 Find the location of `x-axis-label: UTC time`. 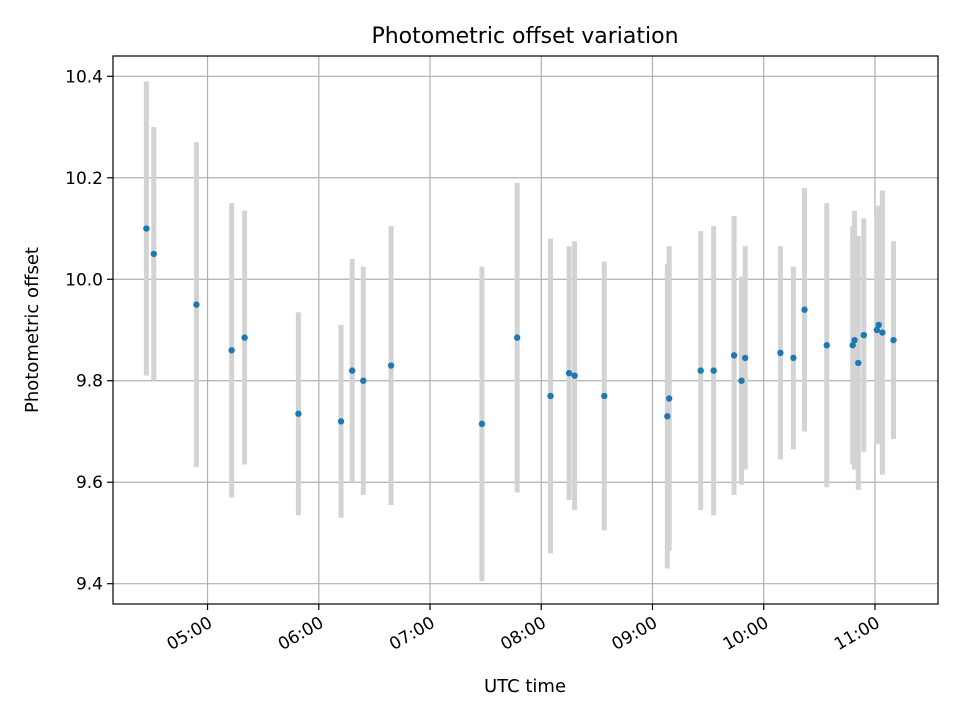

x-axis-label: UTC time is located at coordinates (525, 686).